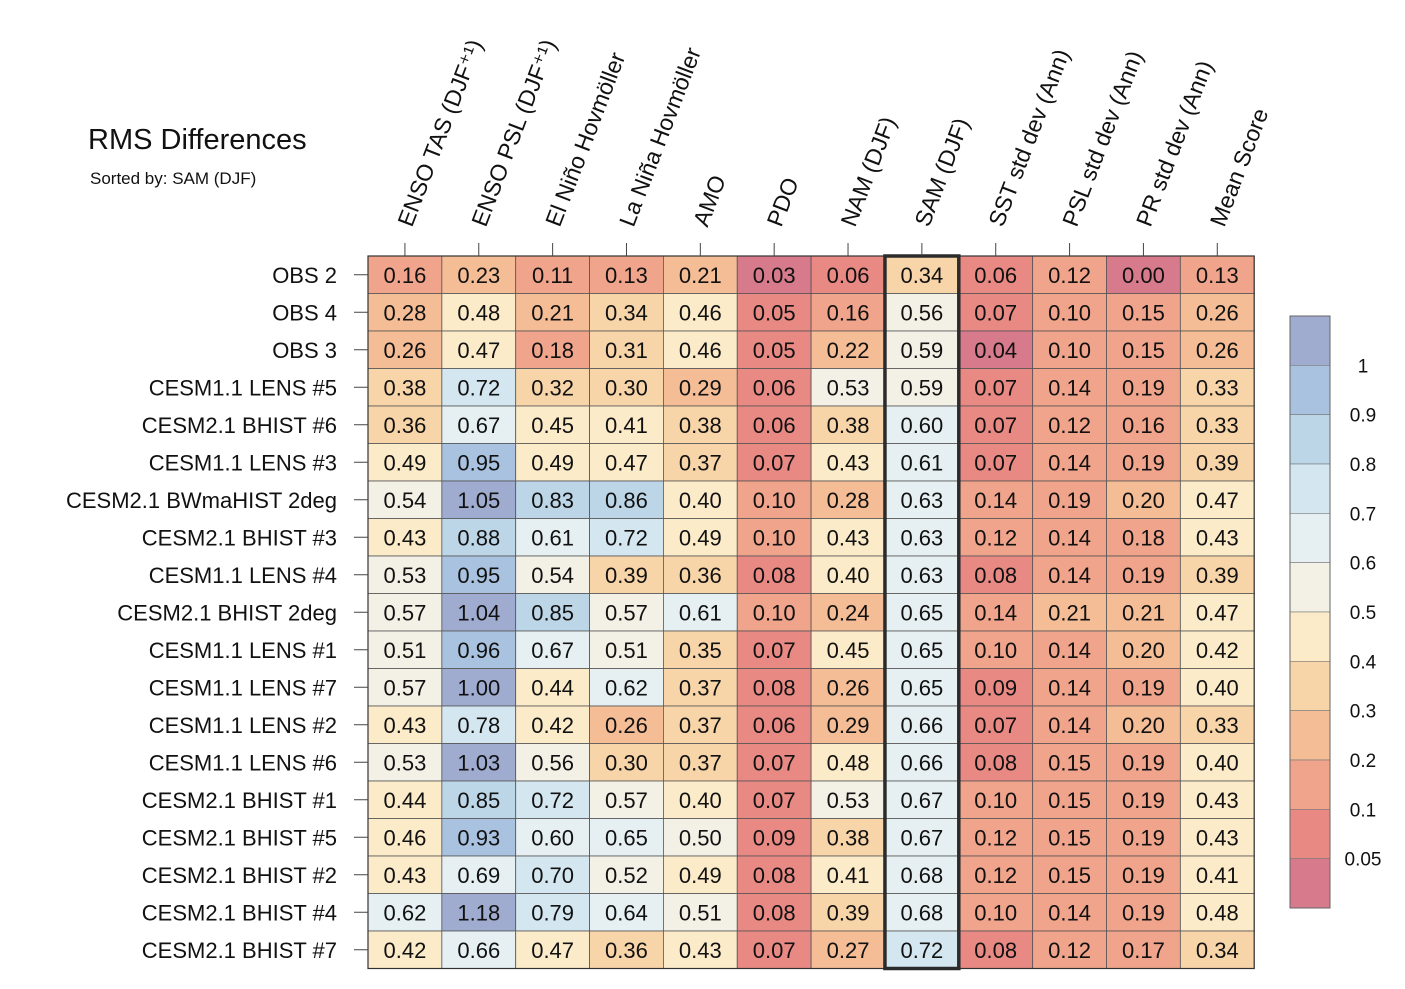 Image resolution: width=1405 pixels, height=989 pixels. I want to click on cell-value-label: 0.68, so click(921, 875).